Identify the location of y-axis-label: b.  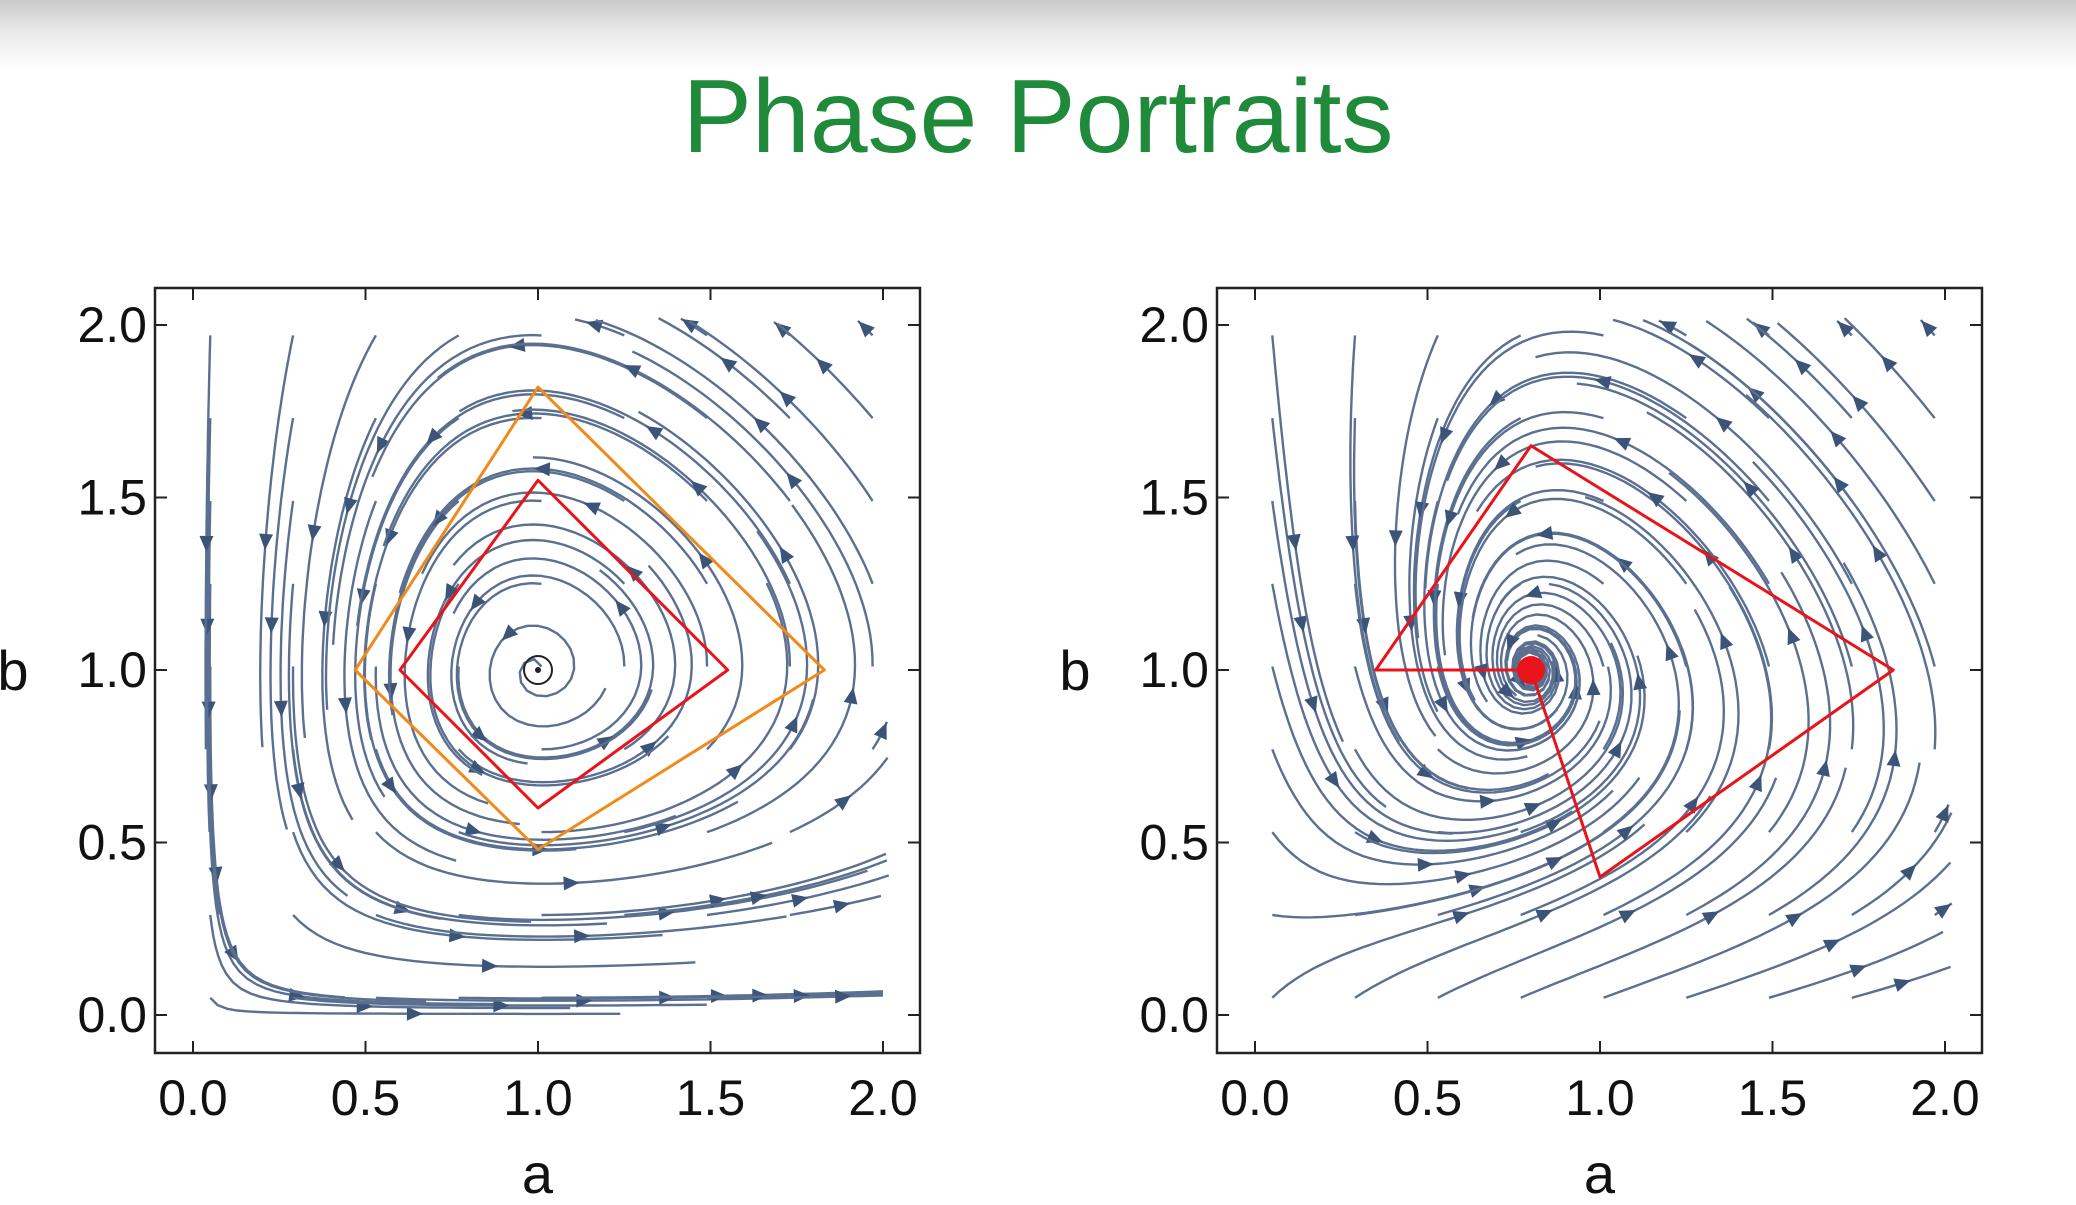
(14, 670).